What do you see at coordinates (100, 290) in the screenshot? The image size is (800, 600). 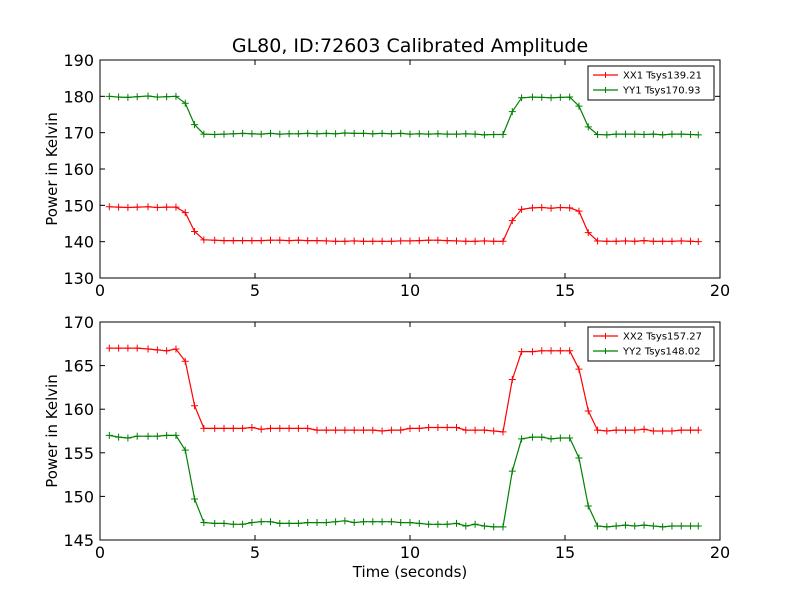 I see `x-tick-label: 0` at bounding box center [100, 290].